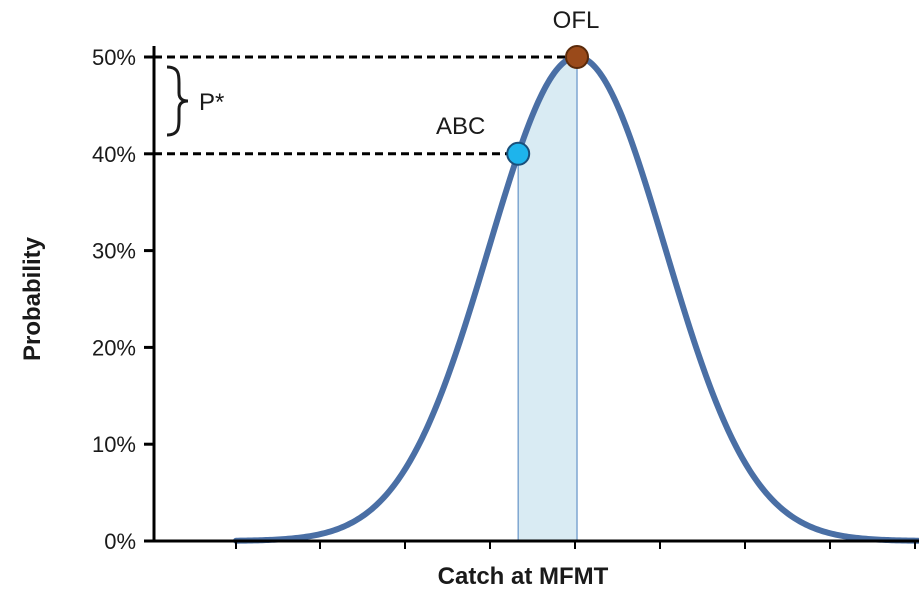  I want to click on abc-point, so click(518, 153).